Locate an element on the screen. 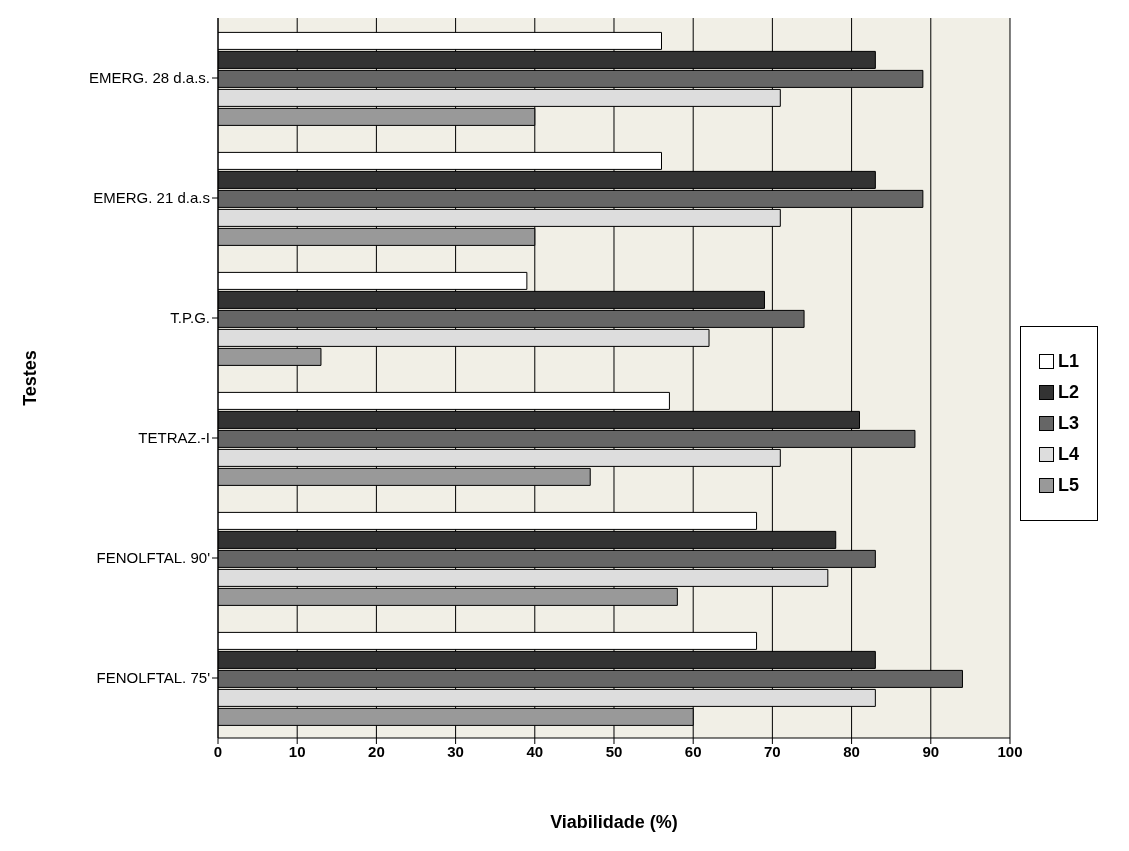 The image size is (1129, 851). x-tick-label: 40 is located at coordinates (535, 751).